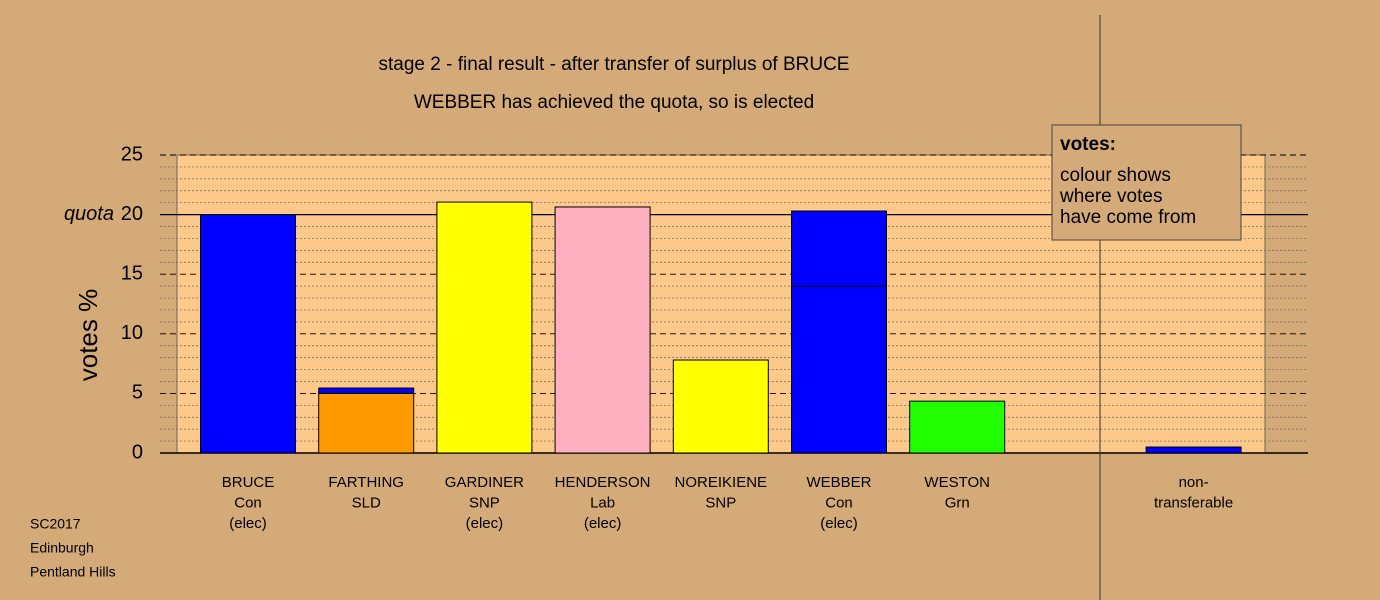  Describe the element at coordinates (137, 452) in the screenshot. I see `y-tick-label: 0` at that location.